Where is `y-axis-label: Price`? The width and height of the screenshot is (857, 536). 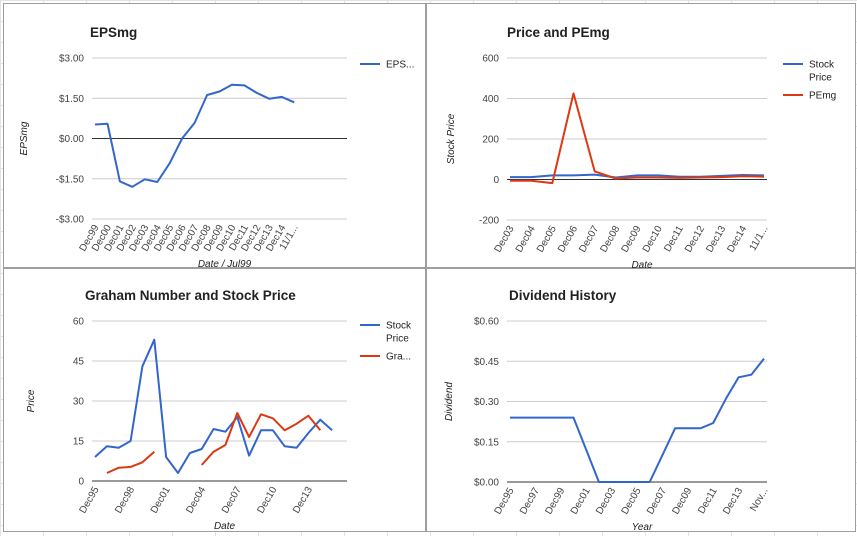 y-axis-label: Price is located at coordinates (31, 400).